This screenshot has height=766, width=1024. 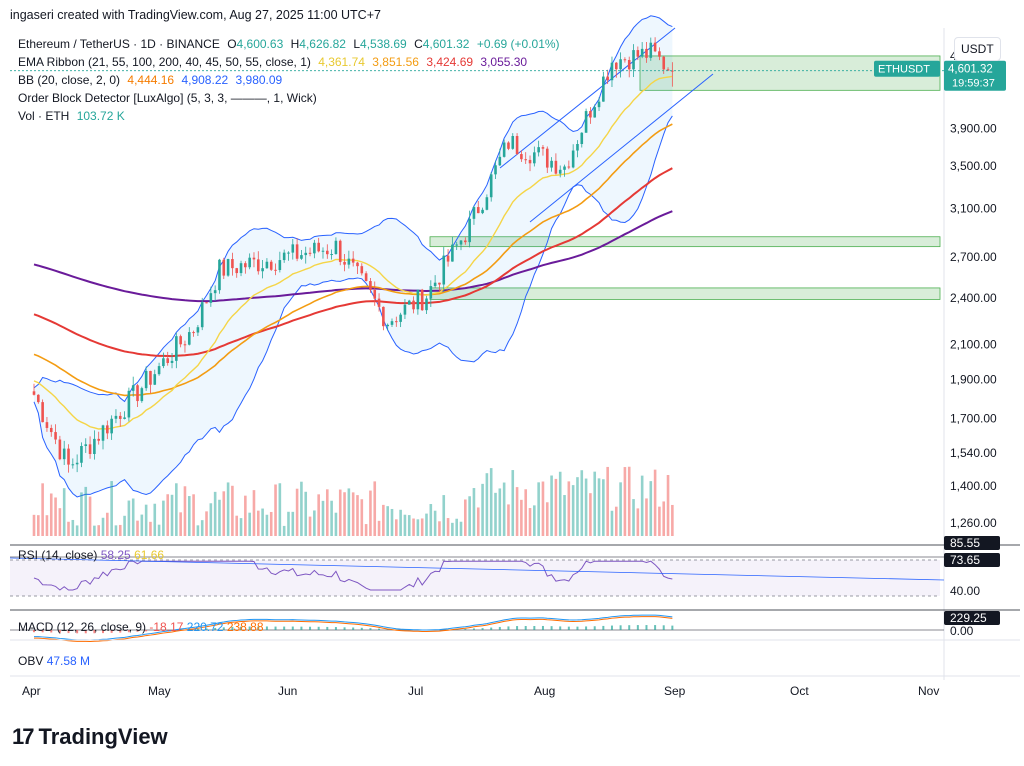 I want to click on rsi-value: 58.25, so click(x=115, y=555).